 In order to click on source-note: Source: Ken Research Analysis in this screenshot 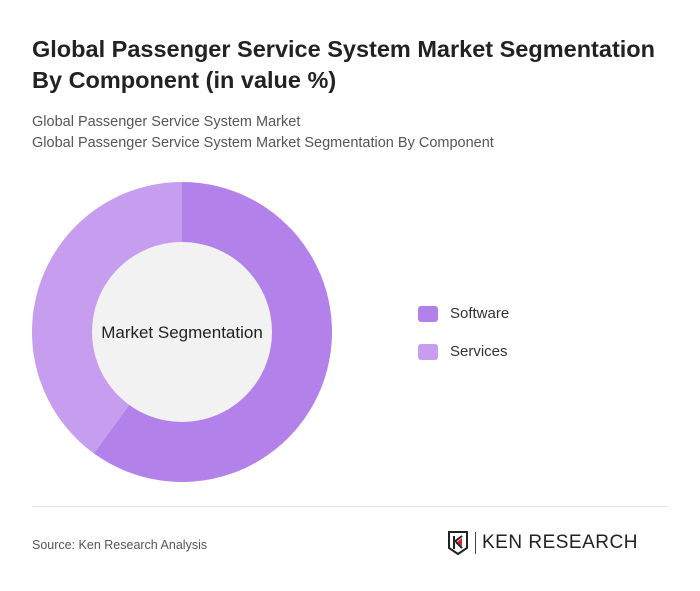, I will do `click(120, 545)`.